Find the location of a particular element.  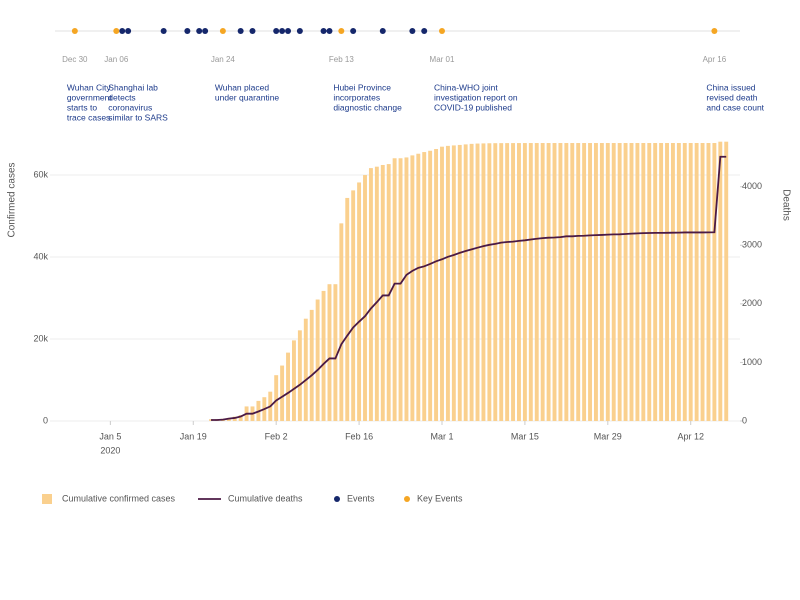

key-event-text: investigation report on is located at coordinates (476, 97).